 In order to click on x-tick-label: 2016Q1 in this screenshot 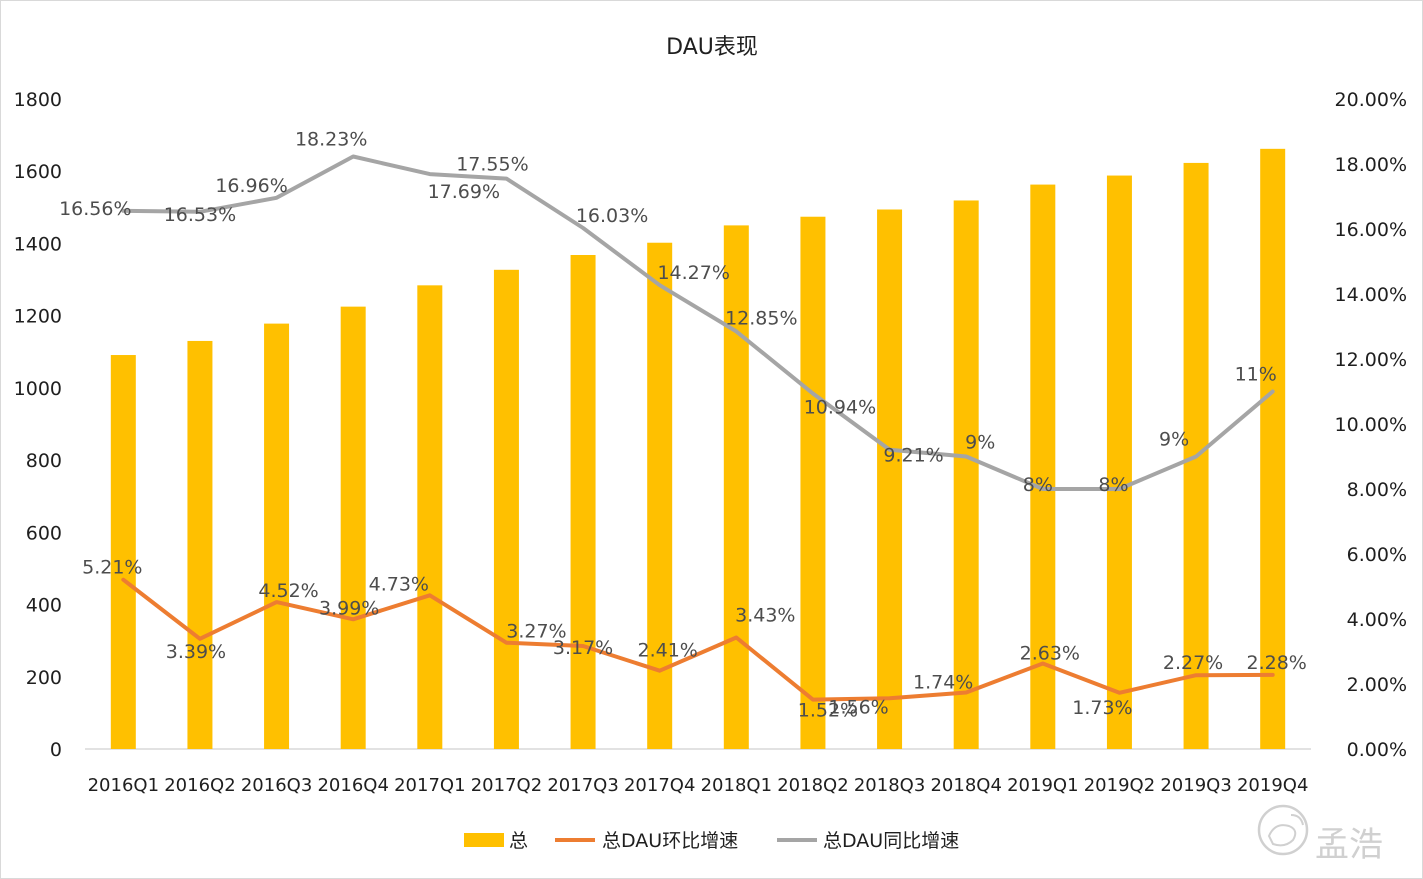, I will do `click(123, 785)`.